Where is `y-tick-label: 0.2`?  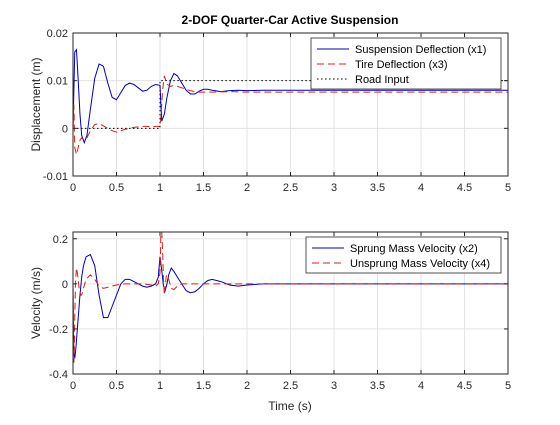 y-tick-label: 0.2 is located at coordinates (60, 240).